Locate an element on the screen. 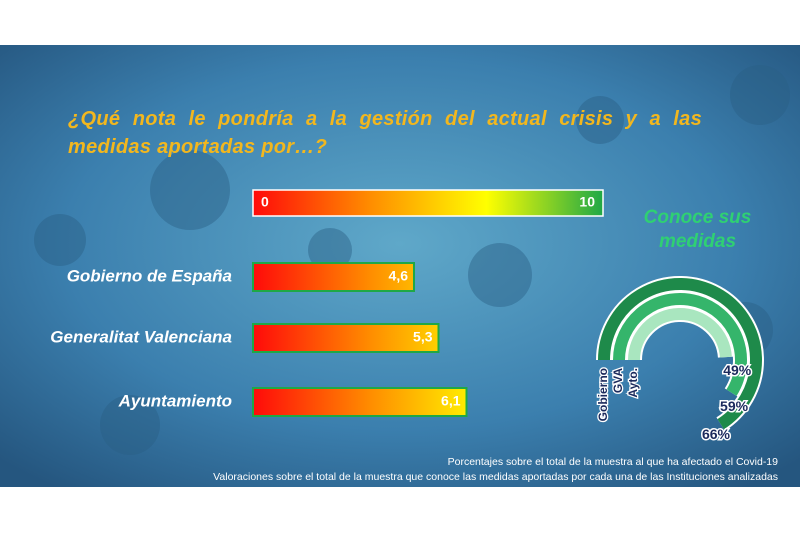  ring-label: GVA is located at coordinates (618, 380).